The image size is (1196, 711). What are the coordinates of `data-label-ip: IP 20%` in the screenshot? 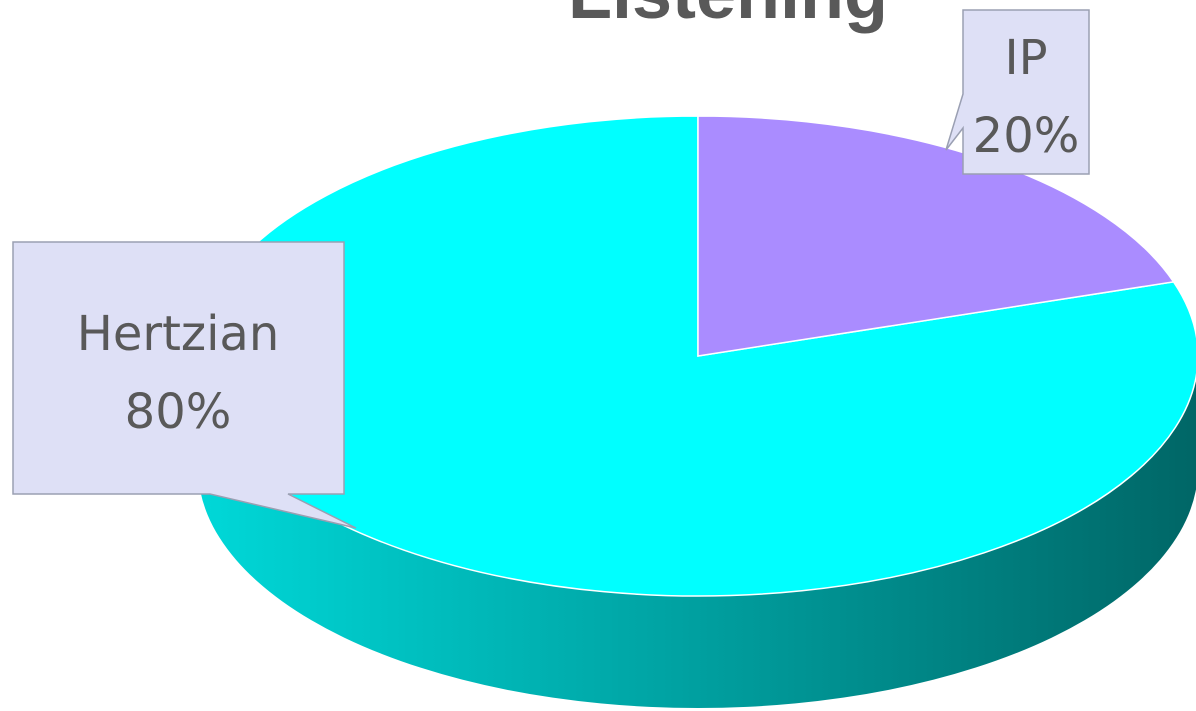 It's located at (1017, 92).